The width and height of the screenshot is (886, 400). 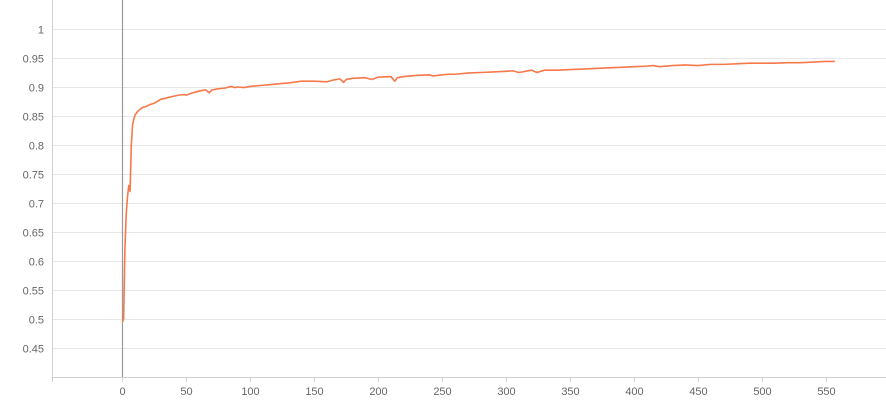 I want to click on y-tick-label: 0.8, so click(x=36, y=147).